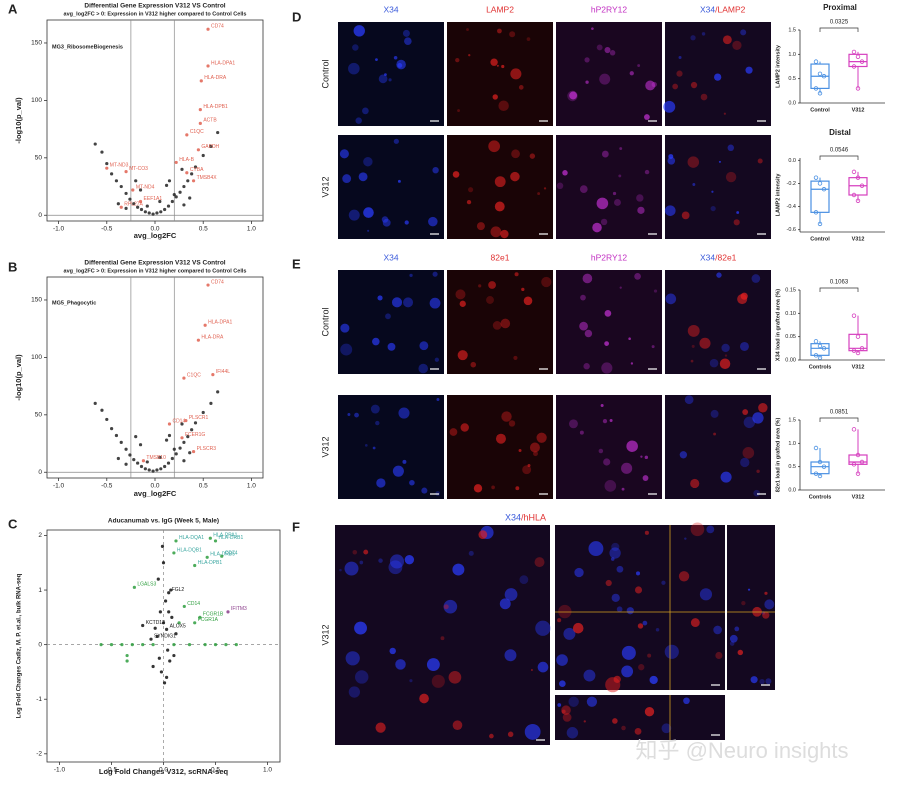 This screenshot has width=899, height=795. Describe the element at coordinates (609, 322) in the screenshot. I see `micrograph` at that location.